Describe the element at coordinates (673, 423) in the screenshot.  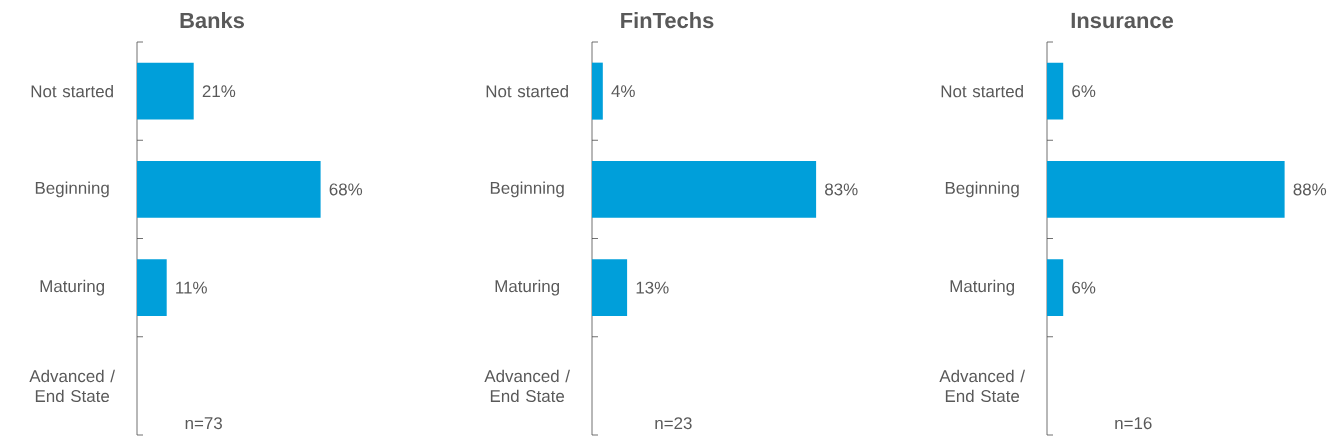
I see `annotation: n=23` at that location.